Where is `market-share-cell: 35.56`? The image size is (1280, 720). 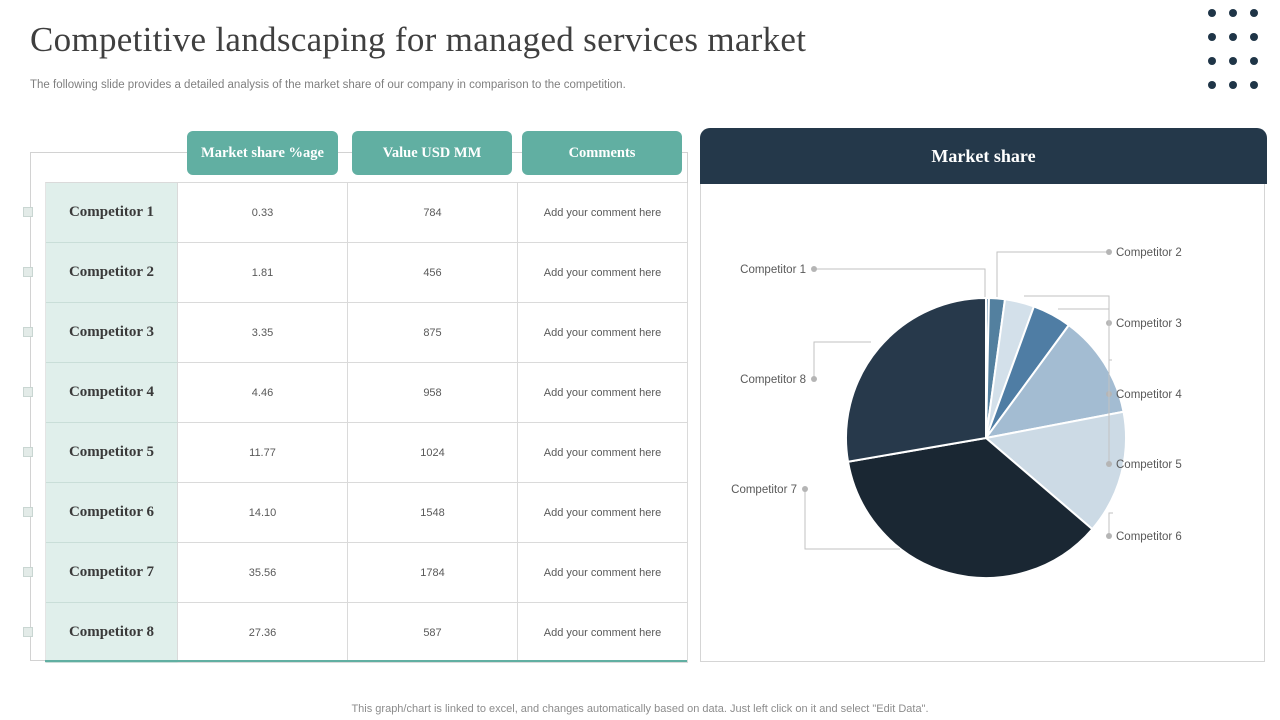 market-share-cell: 35.56 is located at coordinates (263, 573).